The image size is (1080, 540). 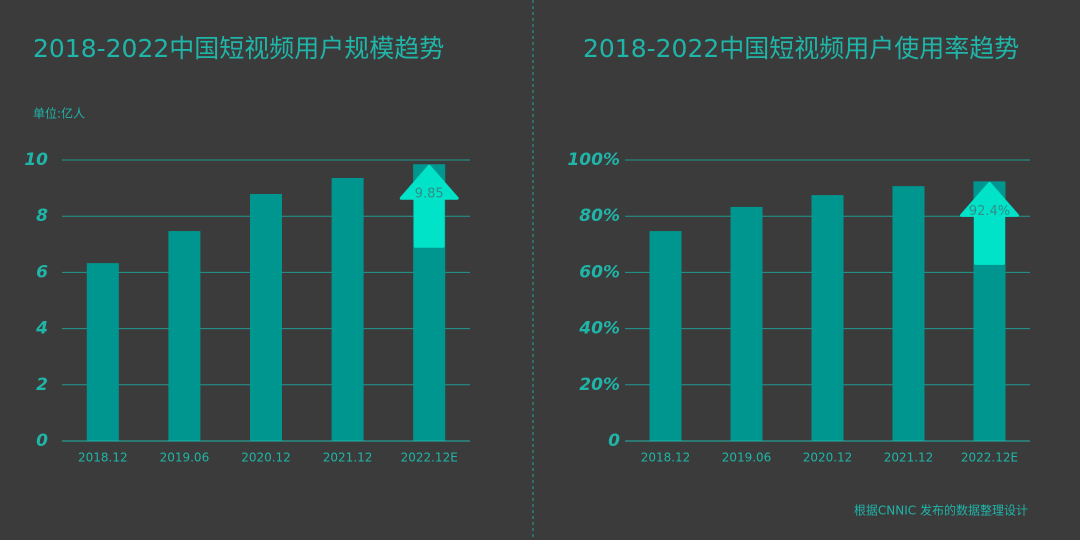 I want to click on chart-title: 2018-2022中国短视频用户使用率趋势, so click(x=801, y=48).